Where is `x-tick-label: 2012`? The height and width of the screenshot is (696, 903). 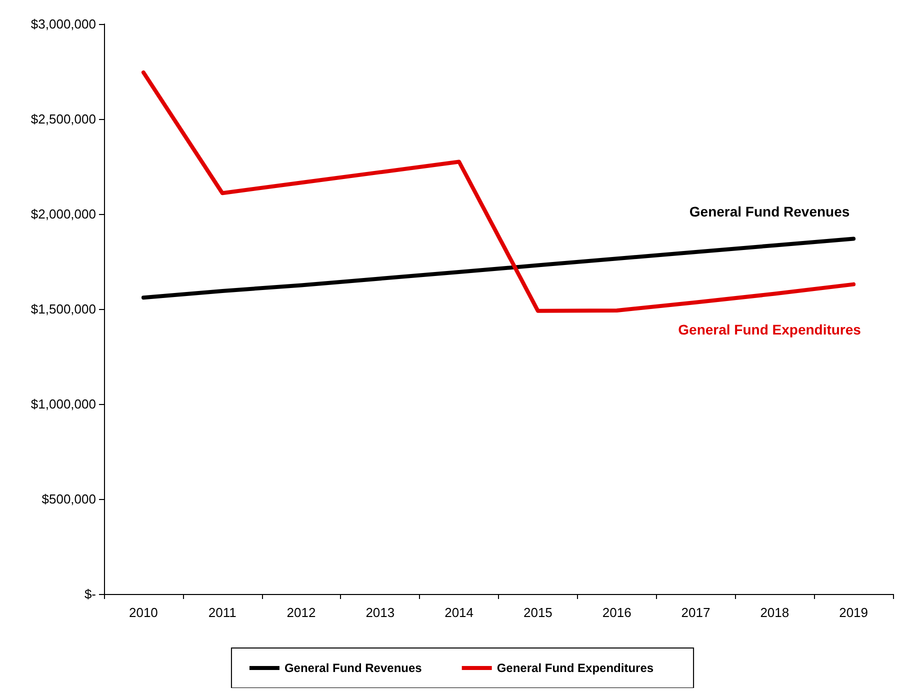
x-tick-label: 2012 is located at coordinates (301, 612).